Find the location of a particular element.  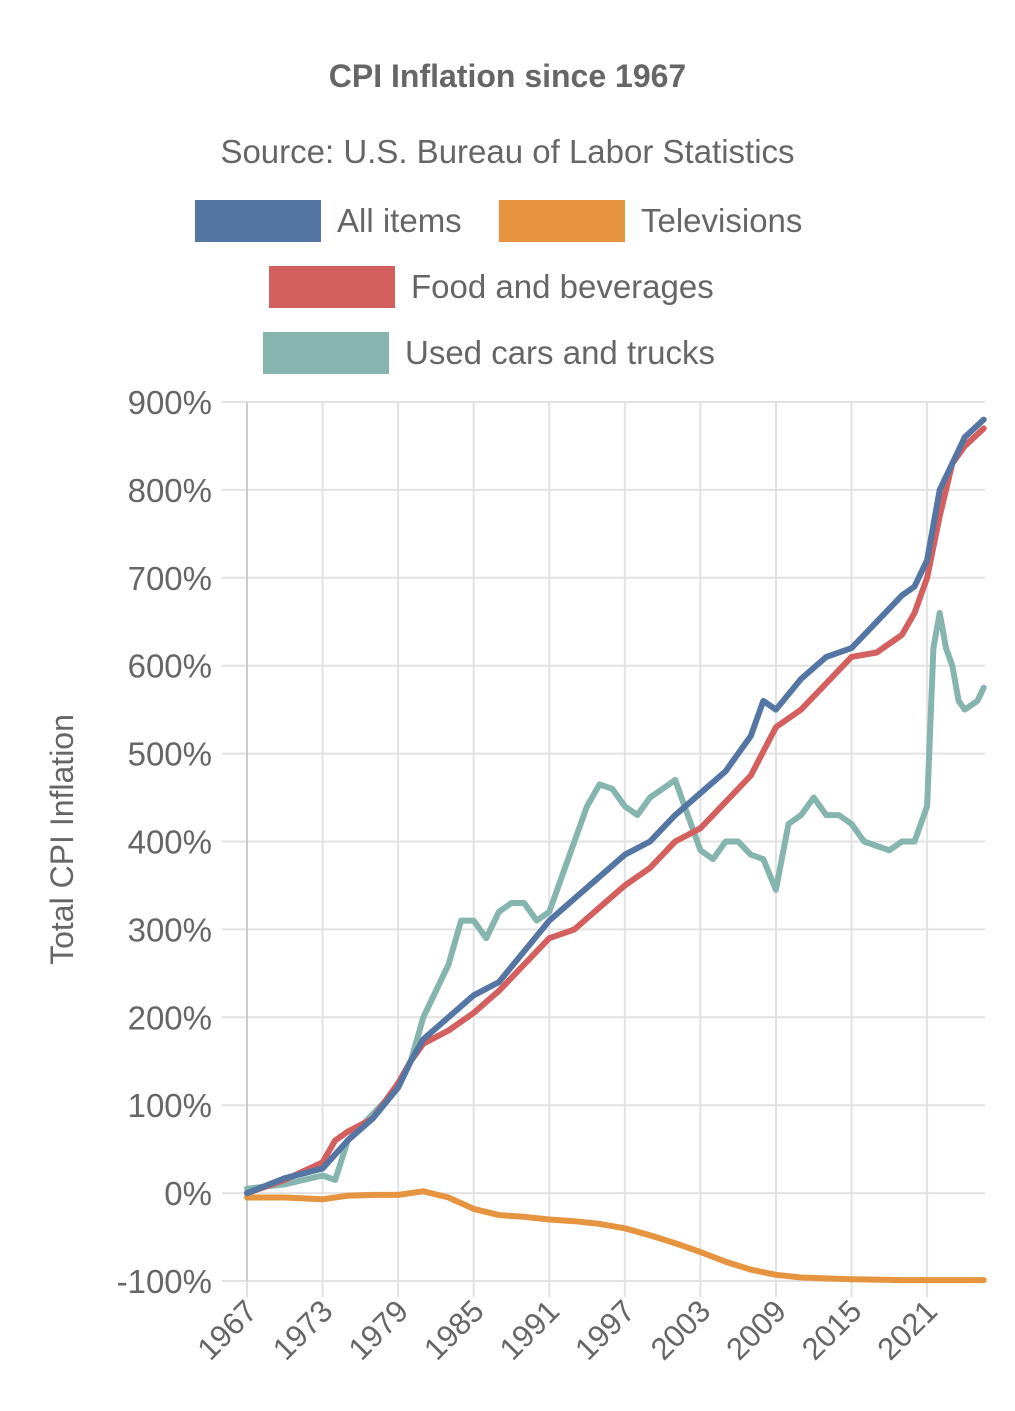

x-tick-label: 2015 is located at coordinates (832, 1330).